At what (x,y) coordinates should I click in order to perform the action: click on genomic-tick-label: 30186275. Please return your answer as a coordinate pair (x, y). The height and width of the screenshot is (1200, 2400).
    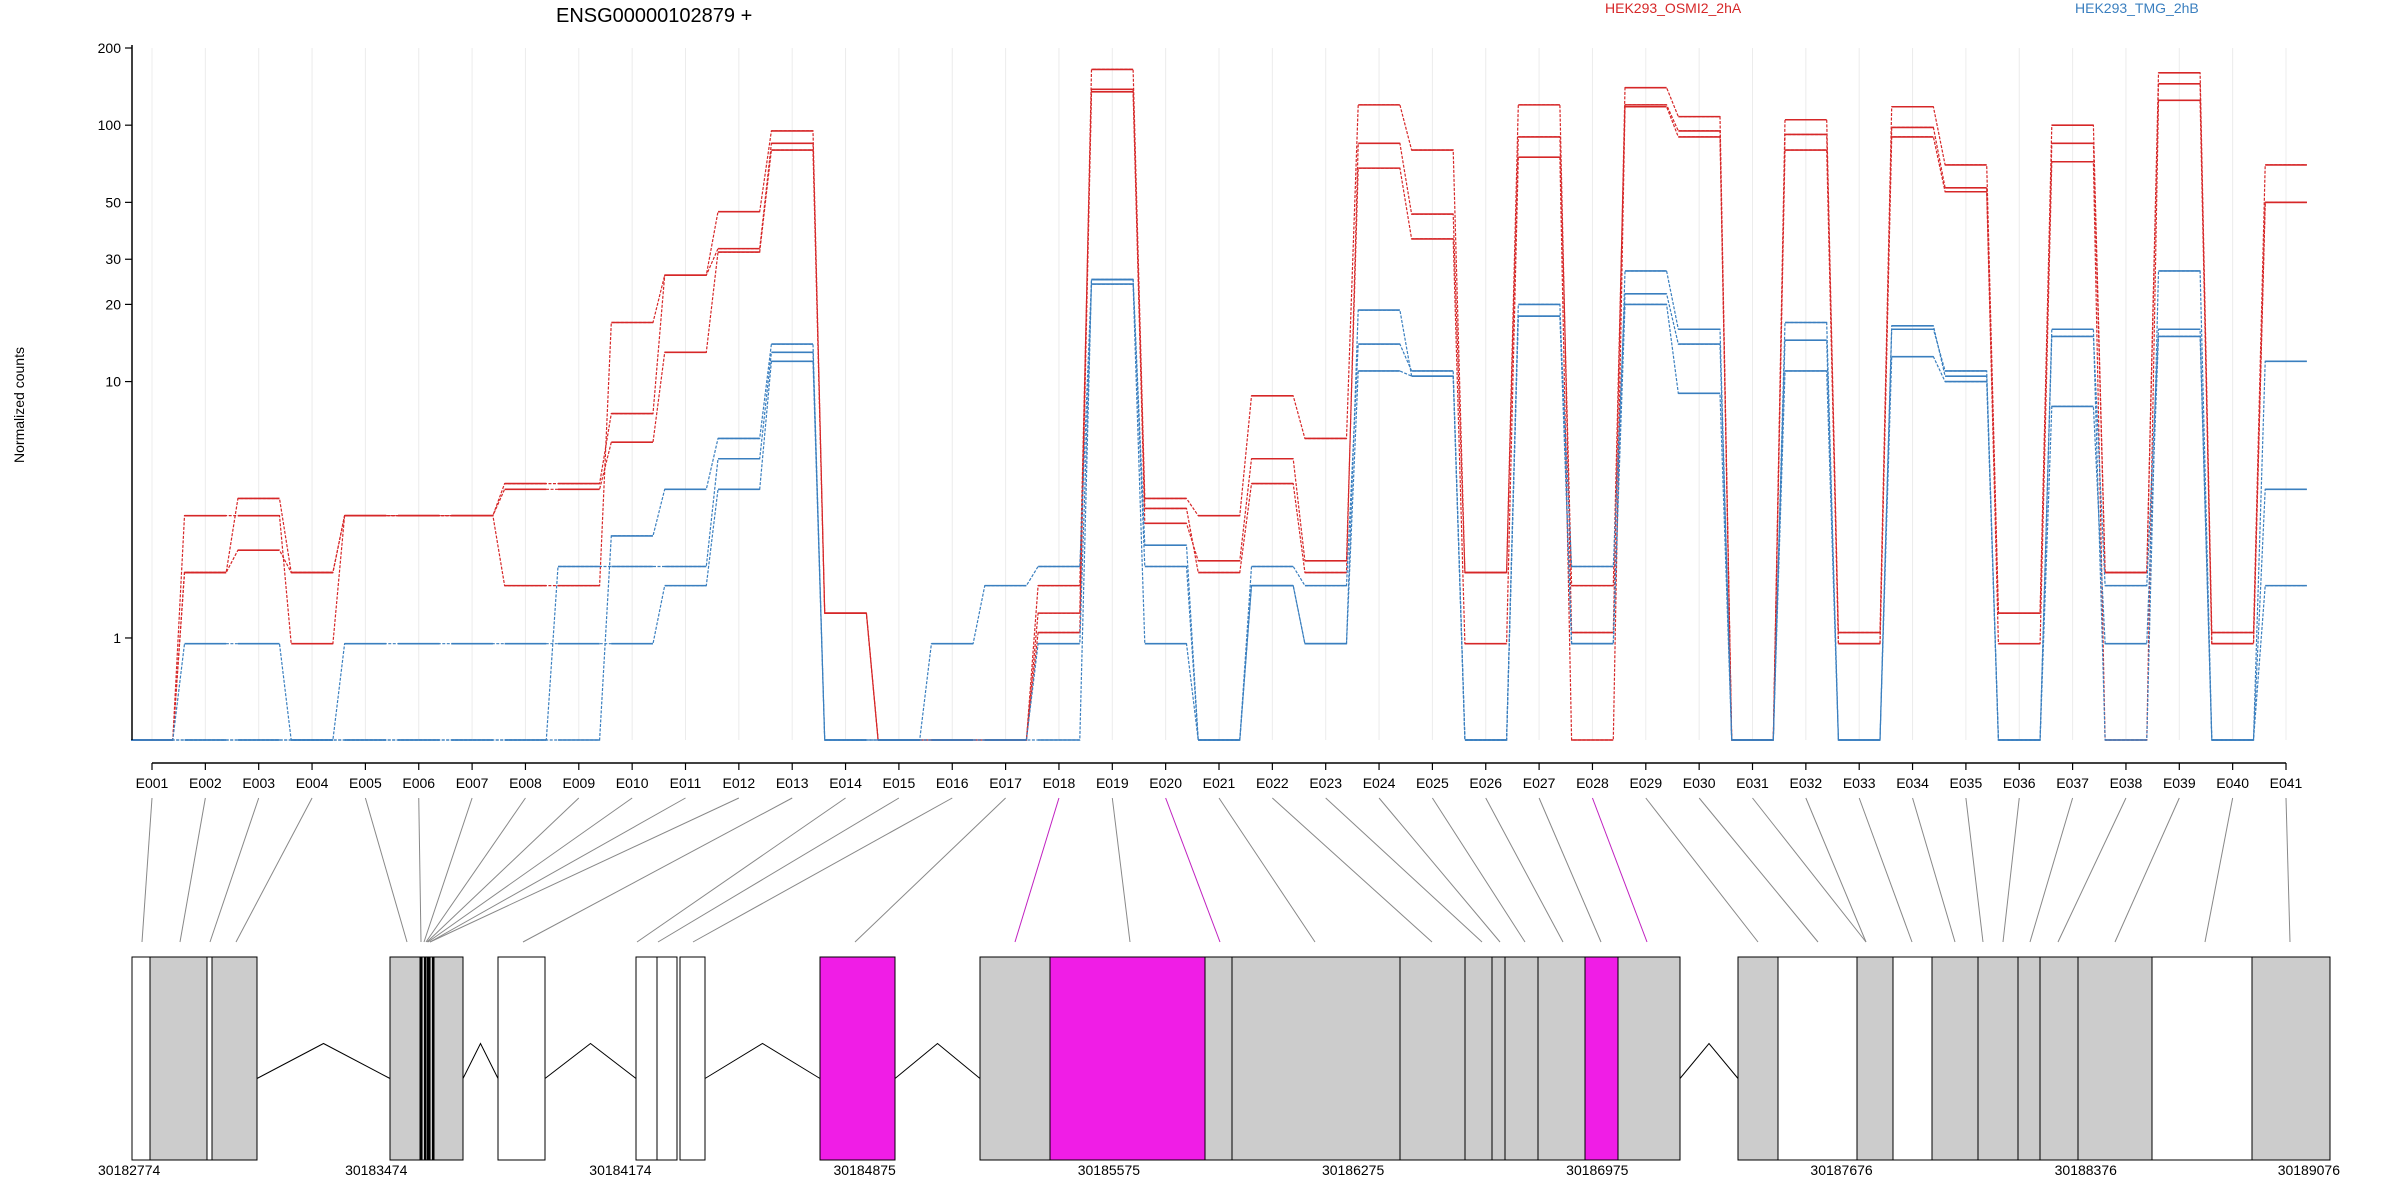
    Looking at the image, I should click on (1353, 1170).